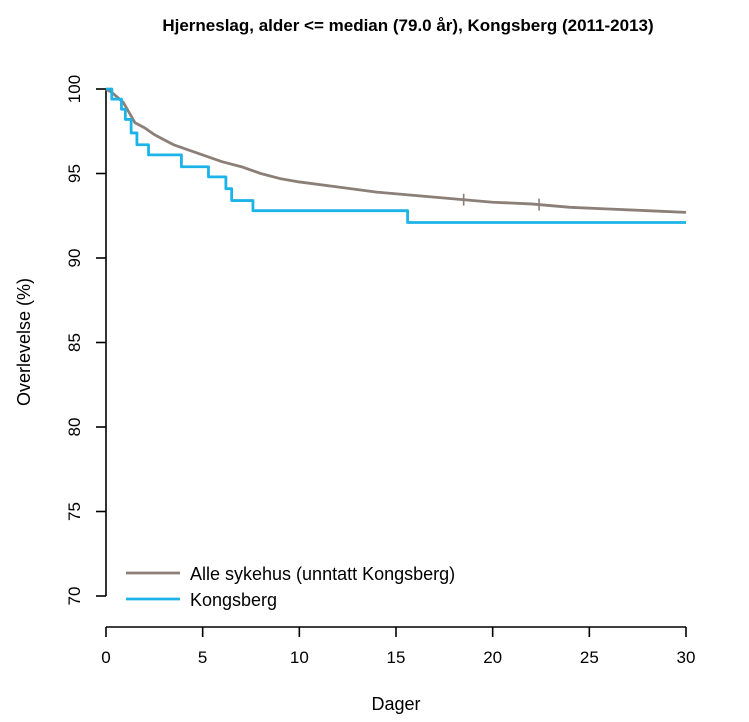  What do you see at coordinates (396, 657) in the screenshot?
I see `x-tick-label: 15` at bounding box center [396, 657].